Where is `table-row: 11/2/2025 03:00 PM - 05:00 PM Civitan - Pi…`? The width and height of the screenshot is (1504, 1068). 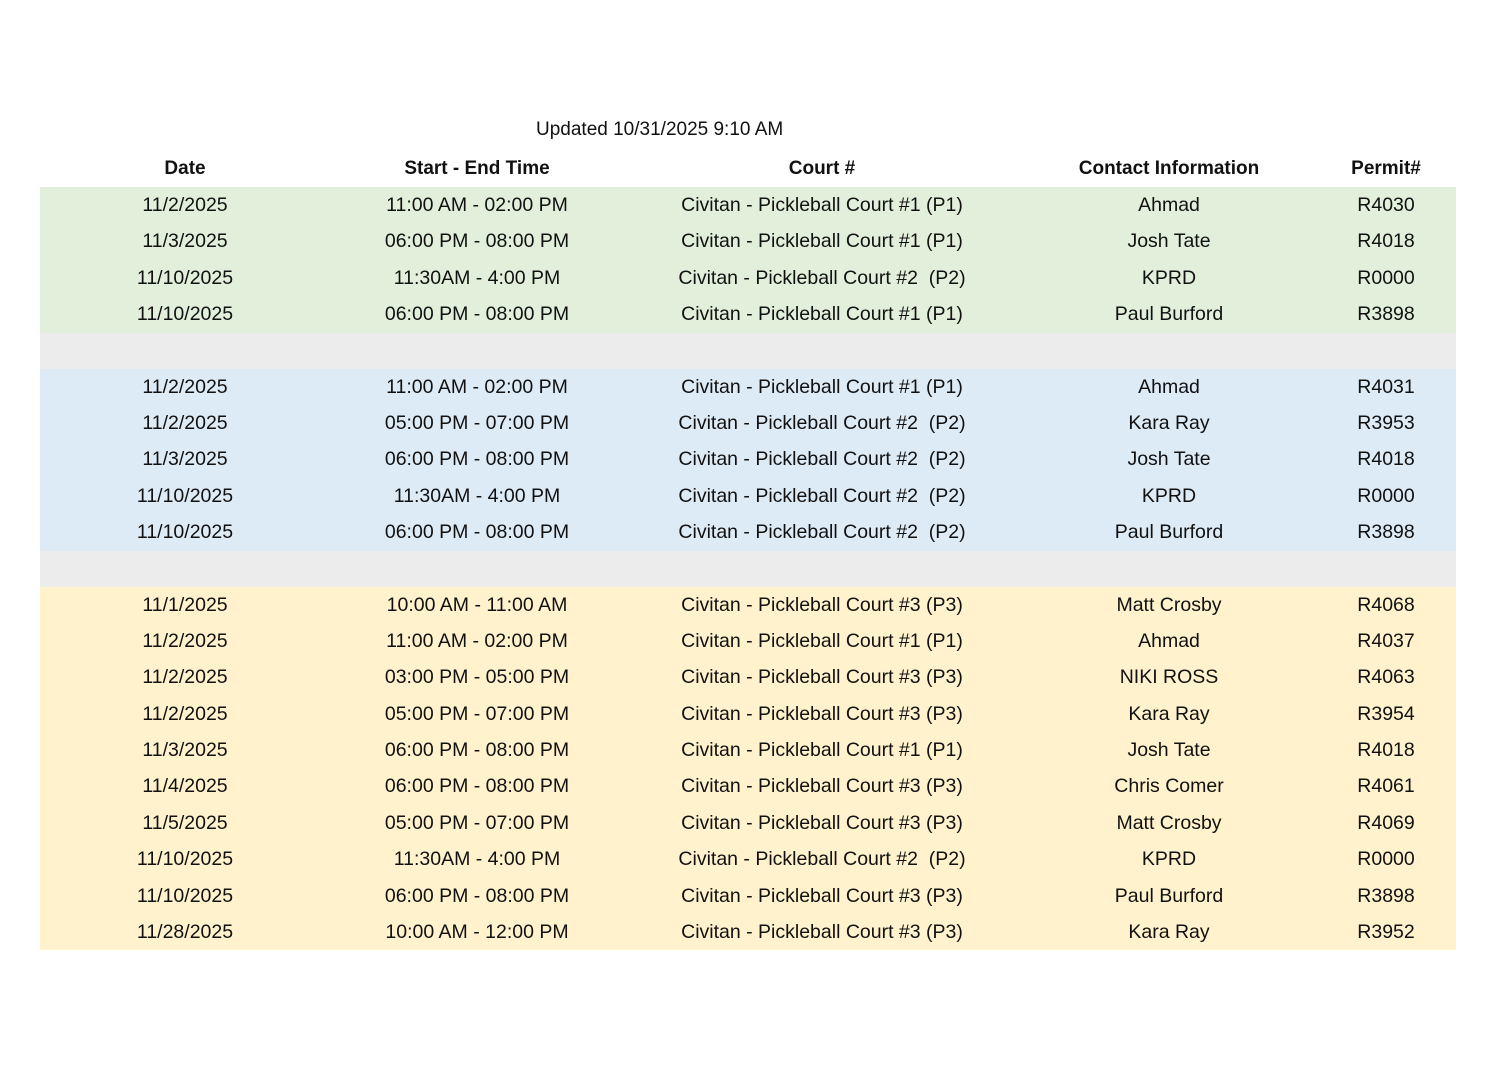 table-row: 11/2/2025 03:00 PM - 05:00 PM Civitan - Pi… is located at coordinates (748, 677).